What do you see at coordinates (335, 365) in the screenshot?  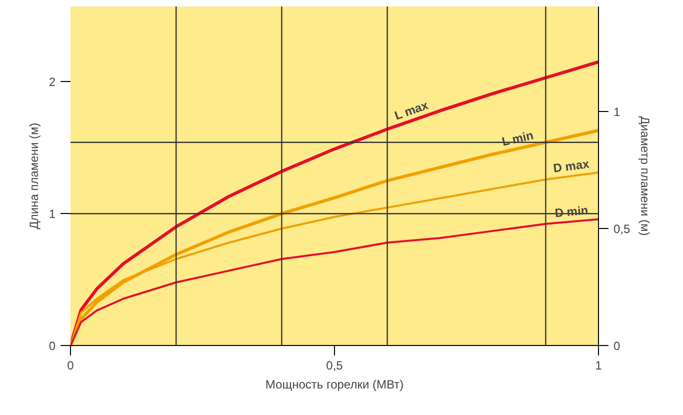 I see `x-tick-label: 0,5` at bounding box center [335, 365].